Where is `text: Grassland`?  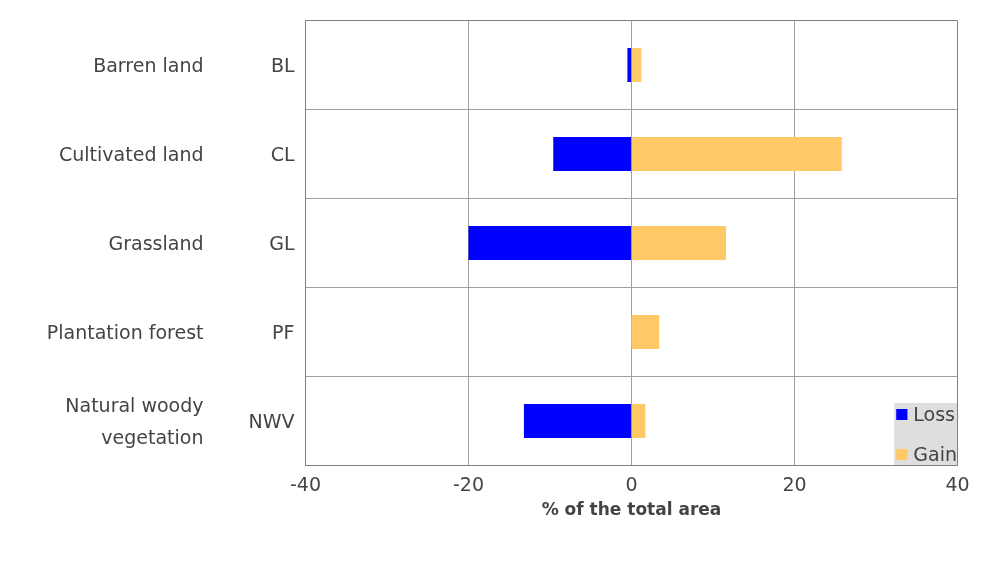
text: Grassland is located at coordinates (156, 243).